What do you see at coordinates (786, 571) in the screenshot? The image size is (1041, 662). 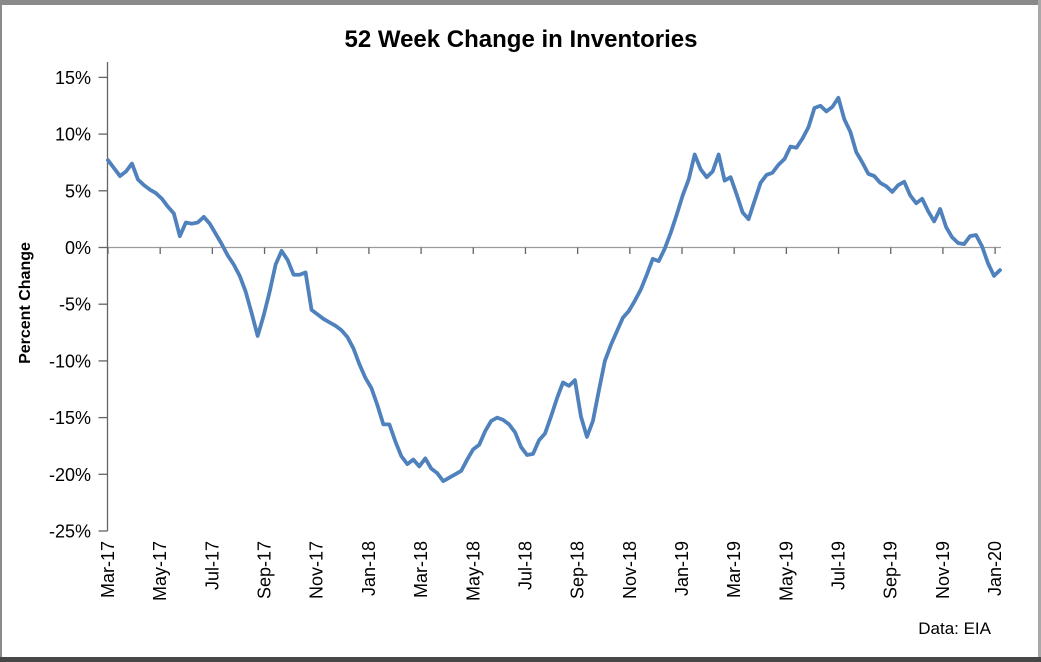 I see `x-tick-label: May-19` at bounding box center [786, 571].